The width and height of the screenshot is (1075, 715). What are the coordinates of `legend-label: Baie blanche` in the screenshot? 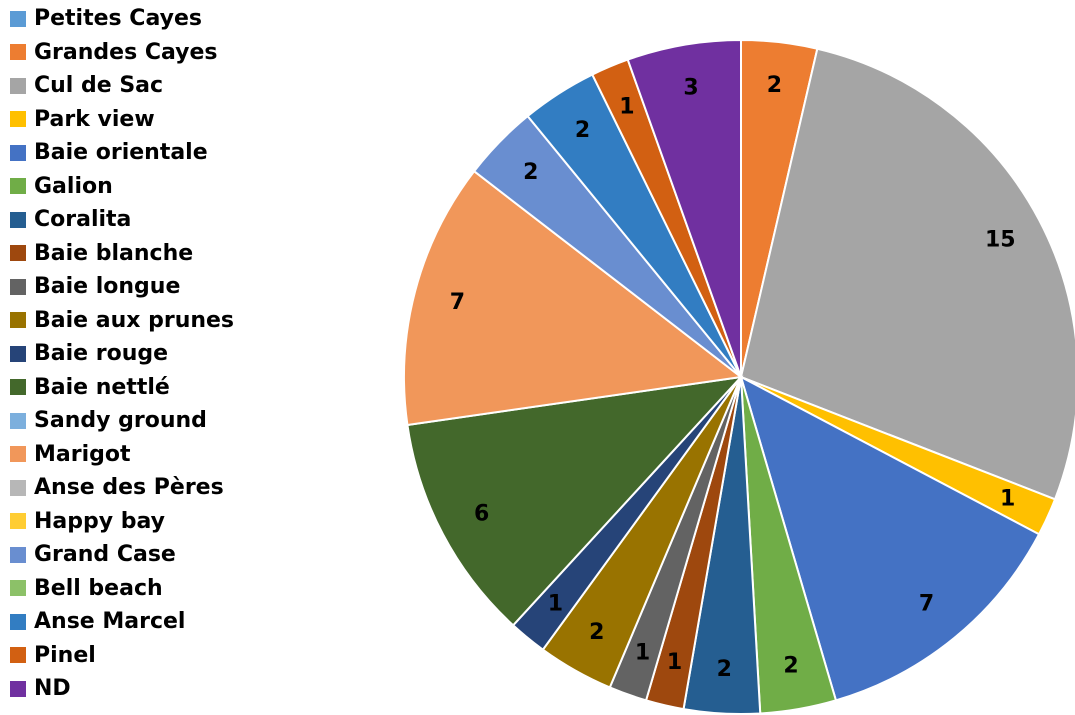 It's located at (114, 253).